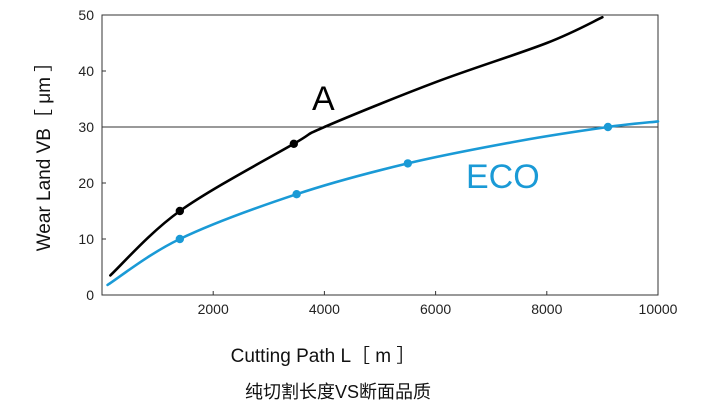 This screenshot has height=411, width=709. Describe the element at coordinates (435, 309) in the screenshot. I see `x-tick-label: 6000` at that location.